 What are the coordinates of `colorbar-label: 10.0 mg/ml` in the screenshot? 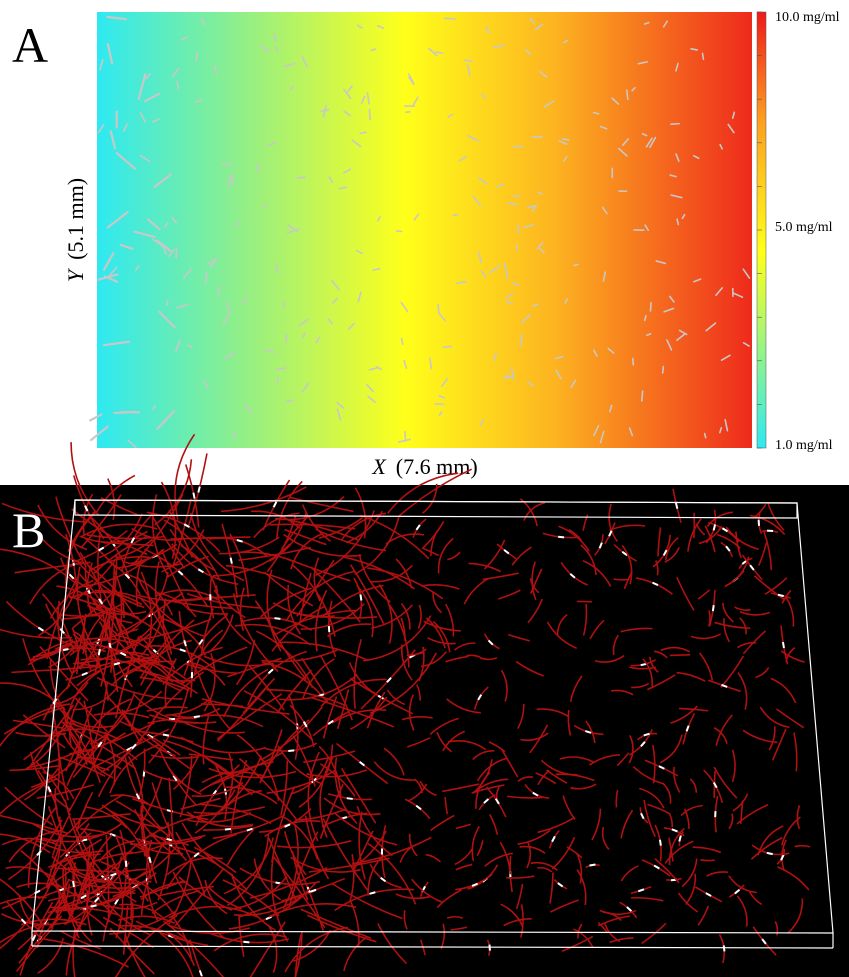 It's located at (807, 17).